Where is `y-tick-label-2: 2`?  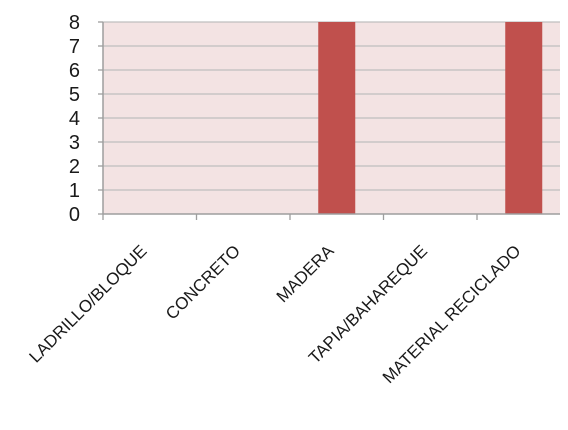 y-tick-label-2: 2 is located at coordinates (74, 167).